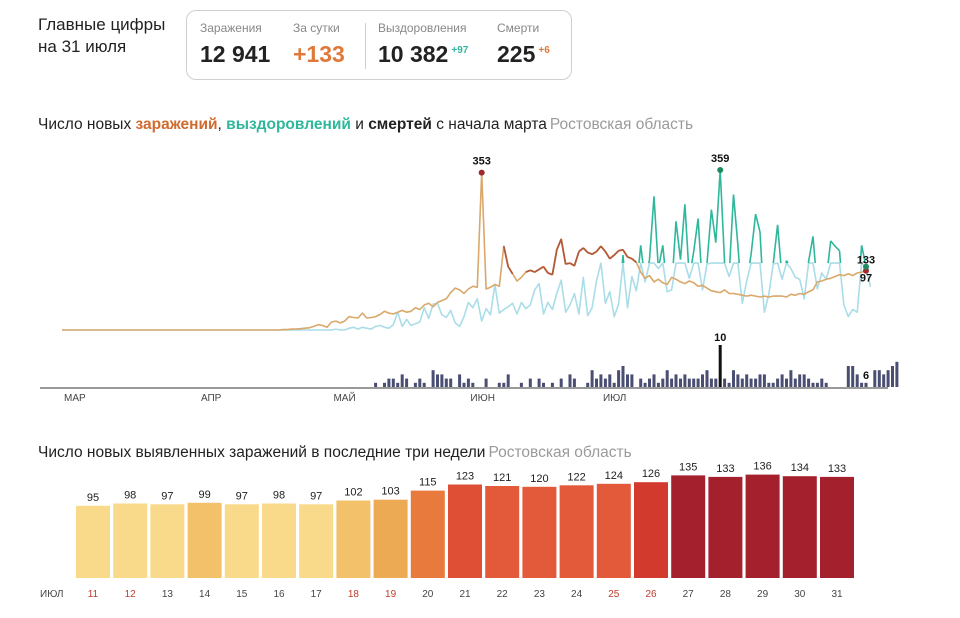  What do you see at coordinates (866, 279) in the screenshot?
I see `recoveries-last-label: 97` at bounding box center [866, 279].